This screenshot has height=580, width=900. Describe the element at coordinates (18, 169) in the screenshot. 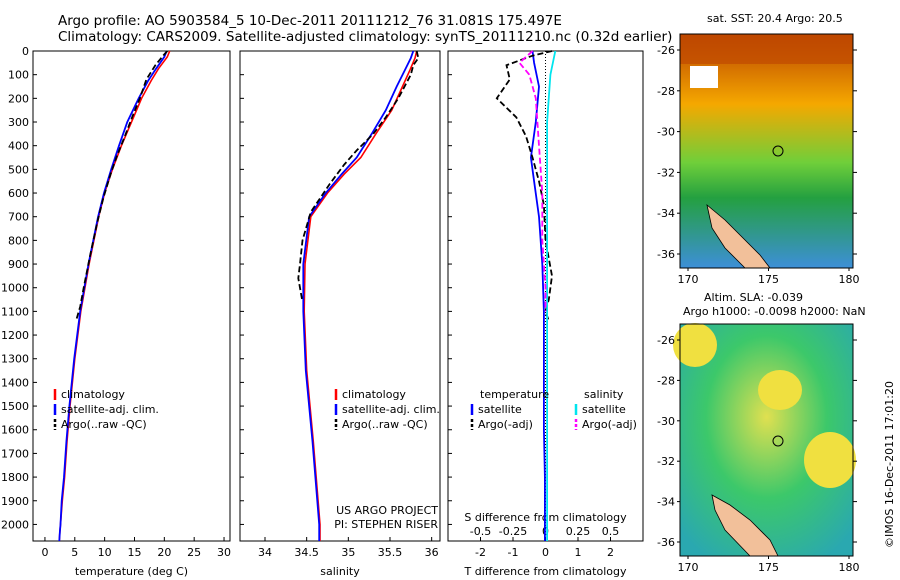

I see `y-tick-label: 500` at that location.